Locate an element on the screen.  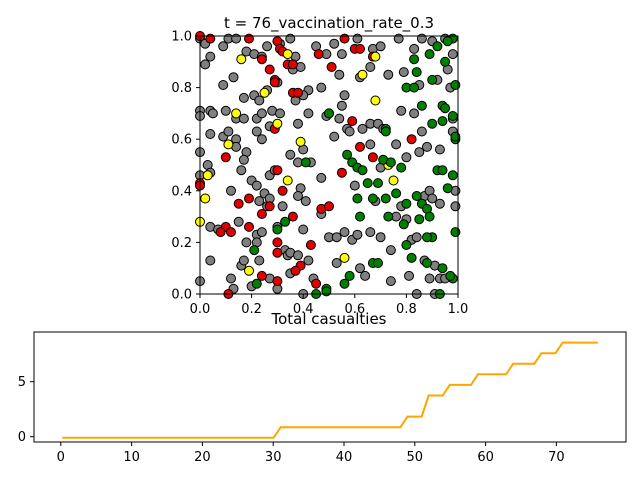
casualties-x-tick-label: 40 is located at coordinates (344, 457).